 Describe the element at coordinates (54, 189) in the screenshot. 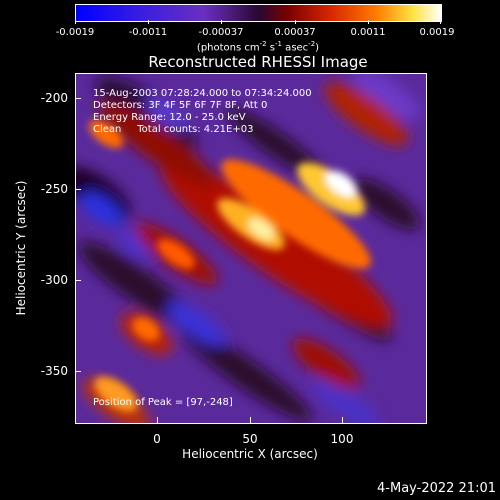

I see `y-tick-label: -250` at that location.